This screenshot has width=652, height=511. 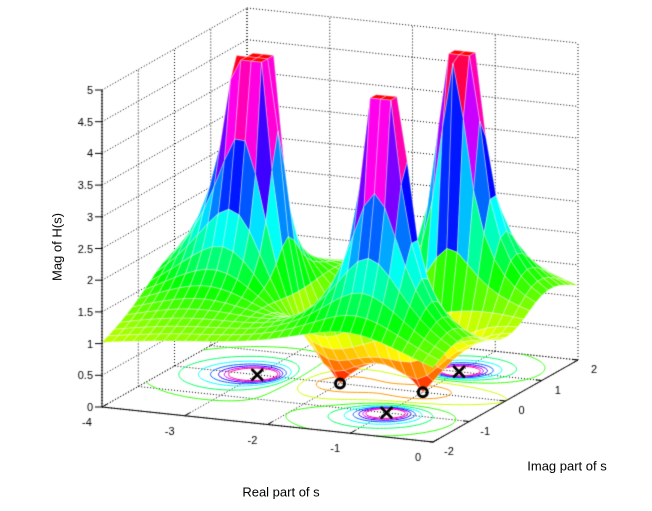 I want to click on x-axis-label: Real part of s, so click(x=281, y=492).